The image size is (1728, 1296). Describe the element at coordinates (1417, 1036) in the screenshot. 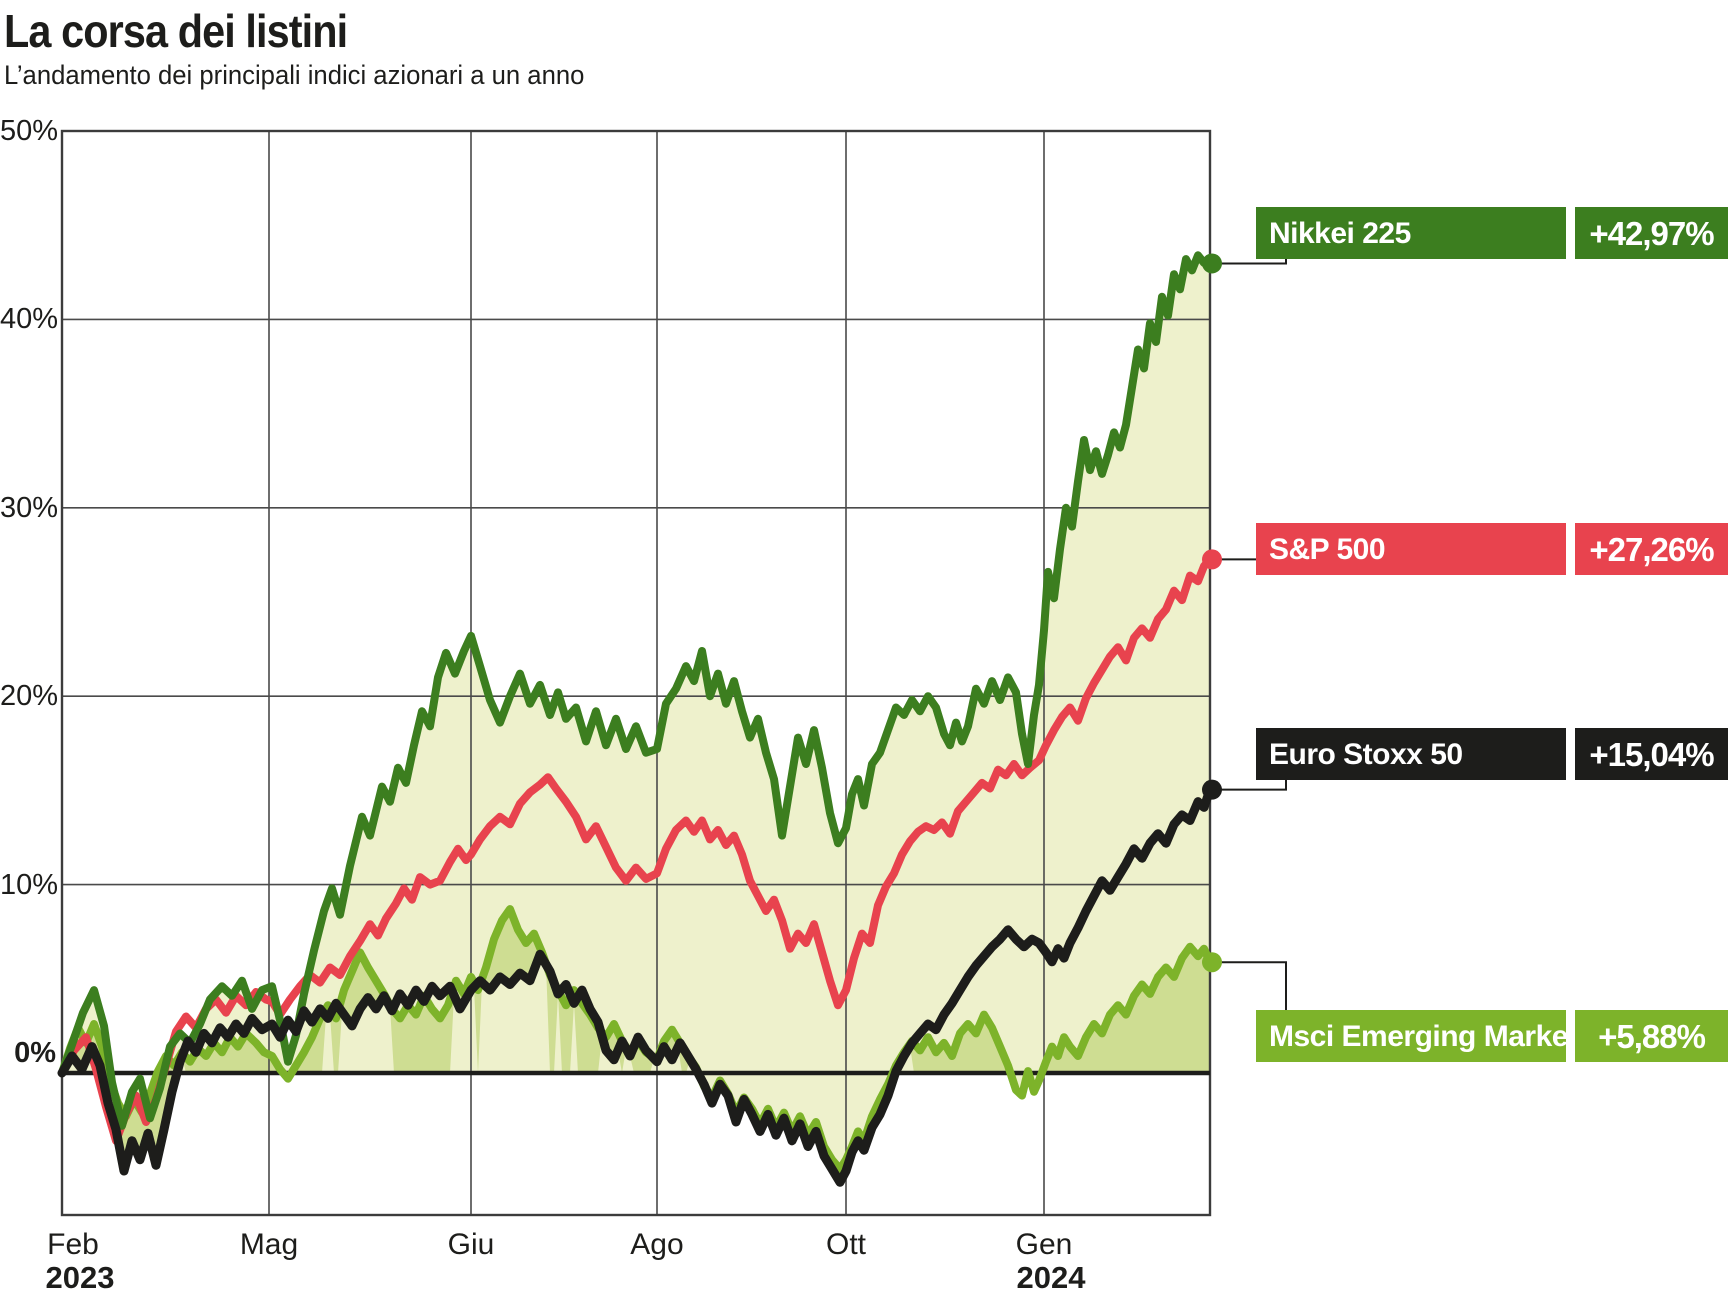

I see `series-label-msci: Msci Emerging Market` at that location.